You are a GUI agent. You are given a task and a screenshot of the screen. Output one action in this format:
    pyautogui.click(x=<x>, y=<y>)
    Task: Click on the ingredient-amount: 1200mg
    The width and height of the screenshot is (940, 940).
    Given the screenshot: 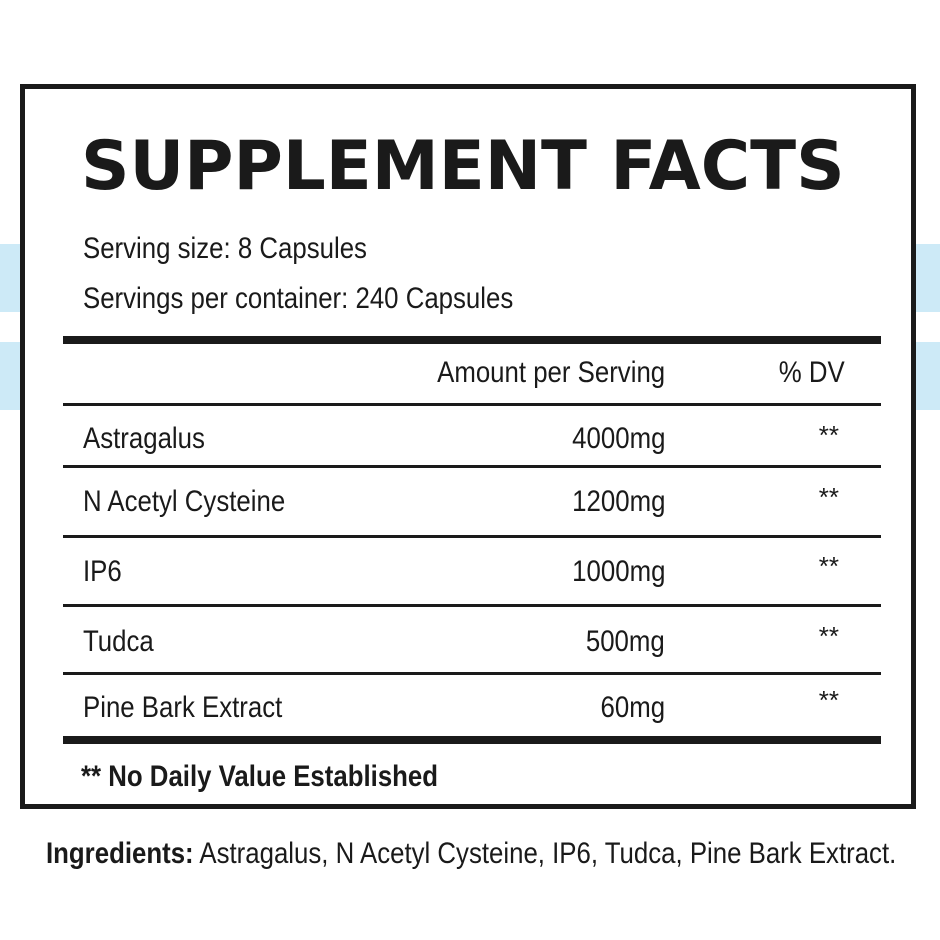 What is the action you would take?
    pyautogui.click(x=618, y=501)
    